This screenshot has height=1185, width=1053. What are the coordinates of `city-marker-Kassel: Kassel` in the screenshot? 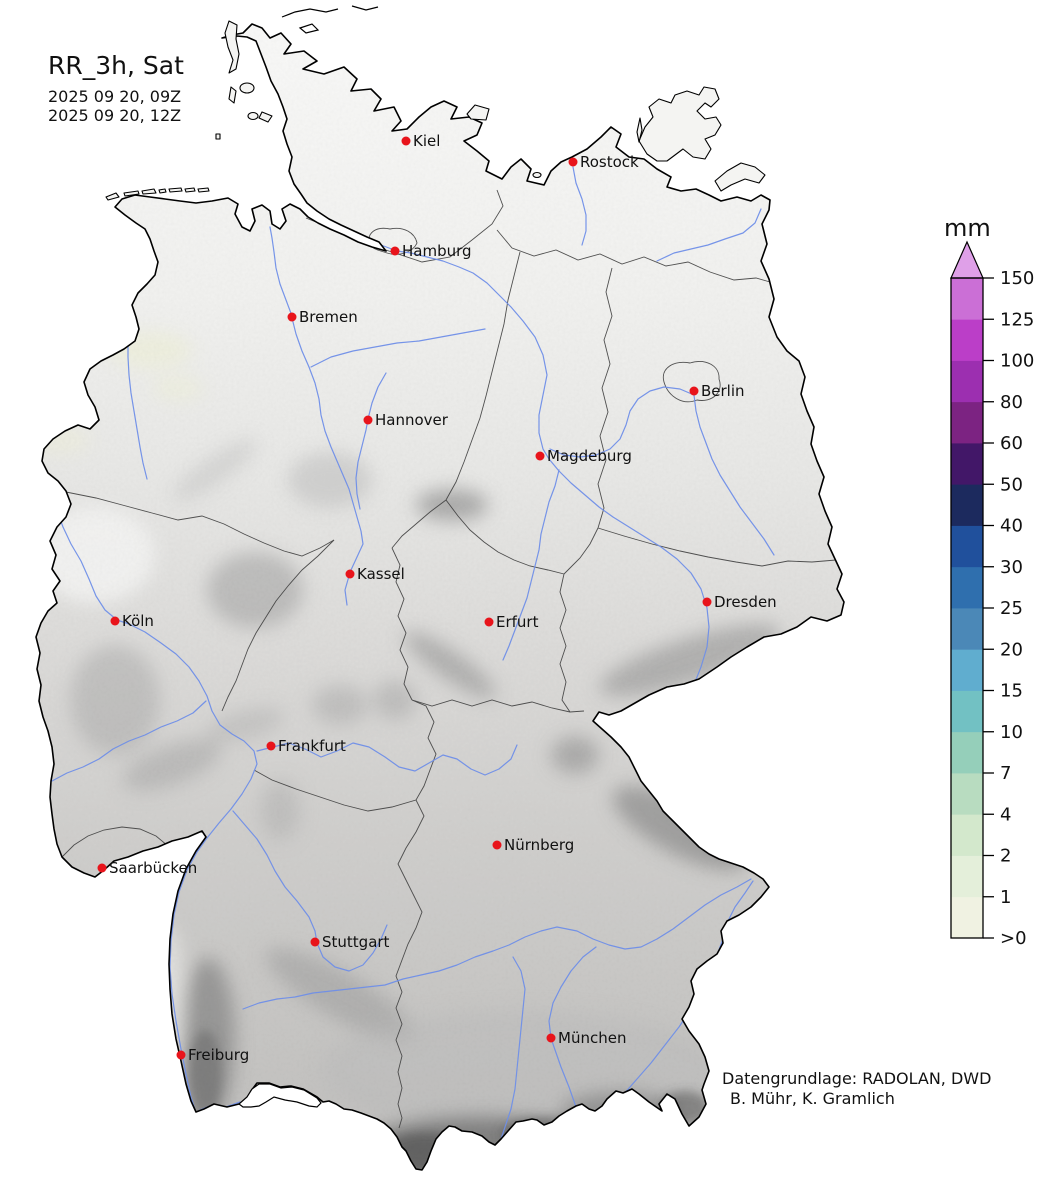 It's located at (375, 574).